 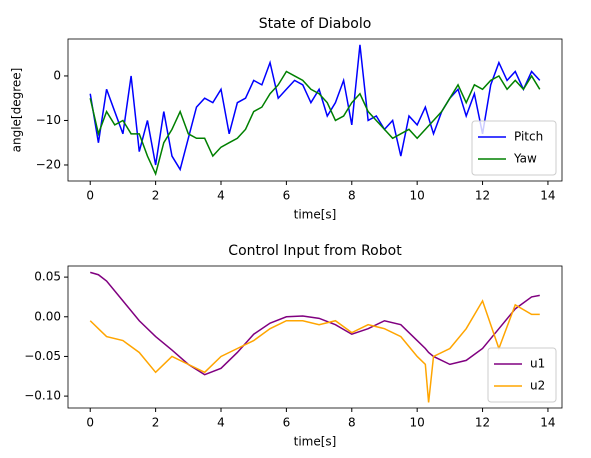 What do you see at coordinates (47, 277) in the screenshot?
I see `y-tick-label: 0.05` at bounding box center [47, 277].